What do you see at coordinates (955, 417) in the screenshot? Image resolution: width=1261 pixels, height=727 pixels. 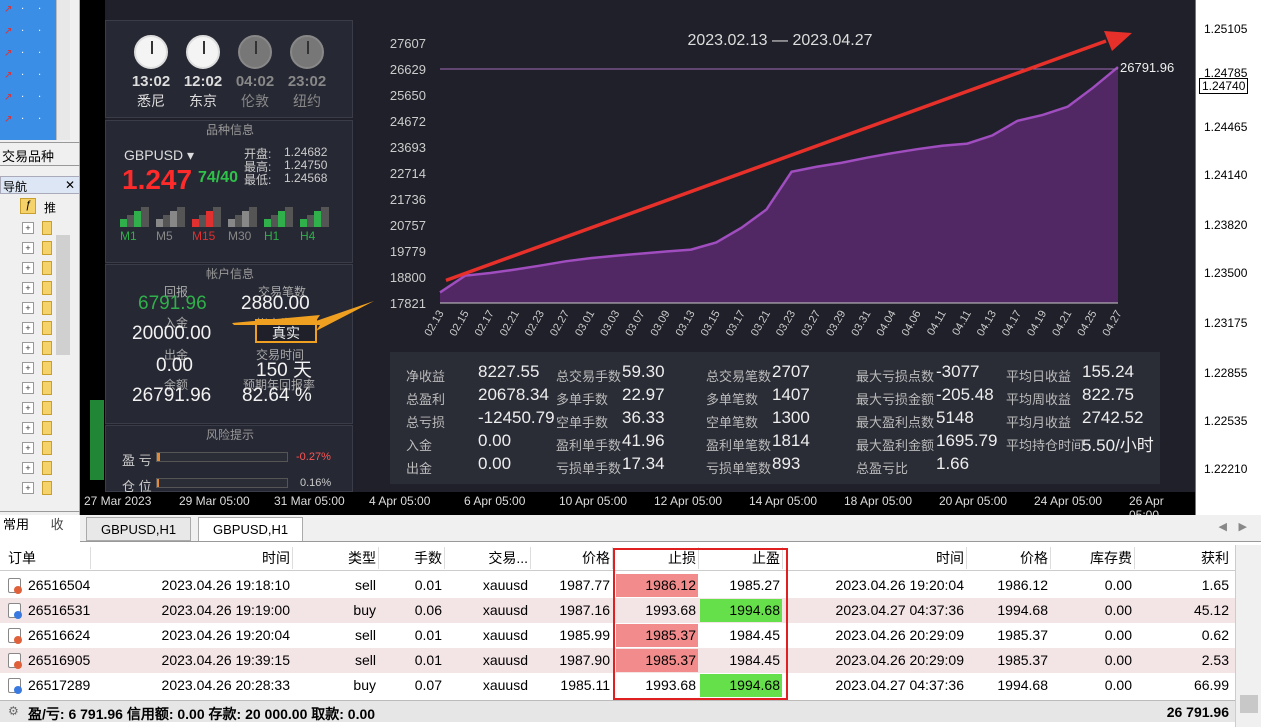 I see `stat-value: 5148` at bounding box center [955, 417].